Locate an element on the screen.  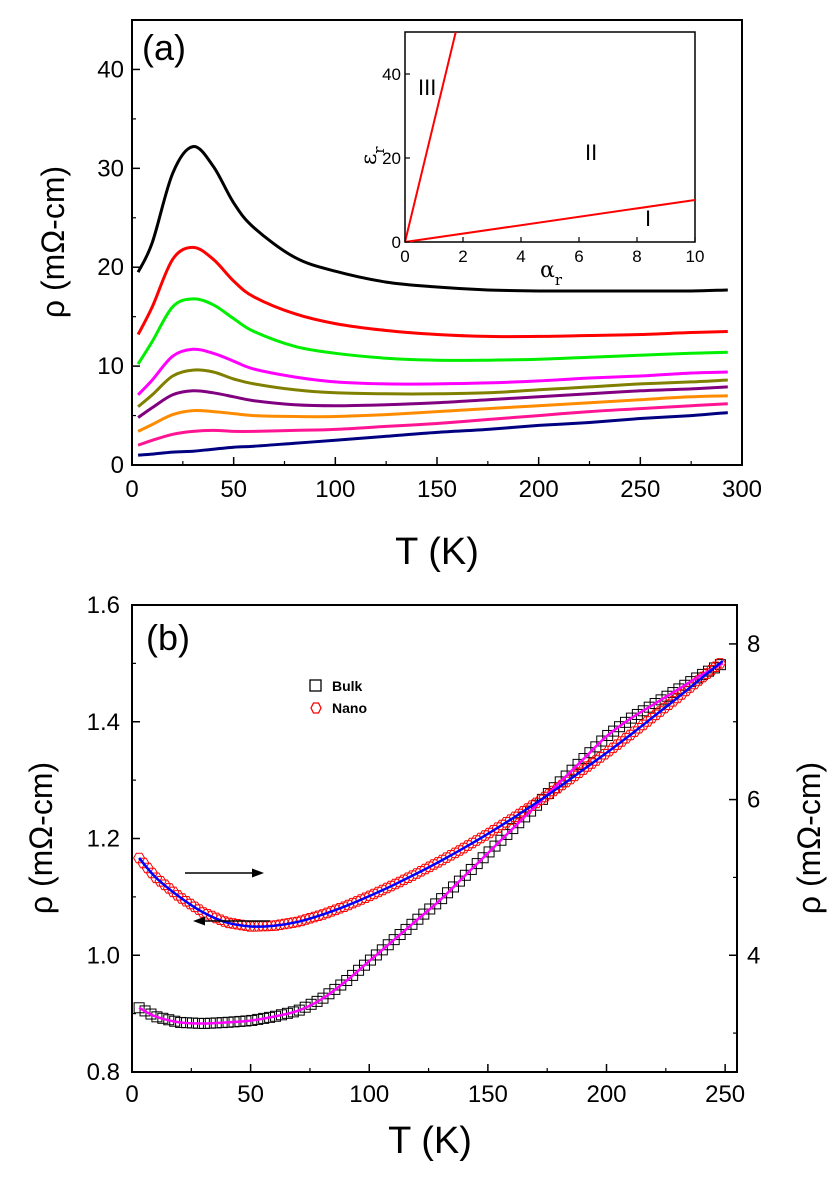
inset-y-axis-title: εr is located at coordinates (372, 155).